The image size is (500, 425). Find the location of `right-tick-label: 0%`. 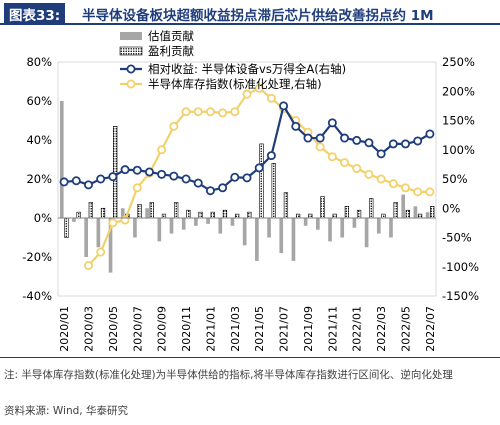

right-tick-label: 0% is located at coordinates (451, 208).